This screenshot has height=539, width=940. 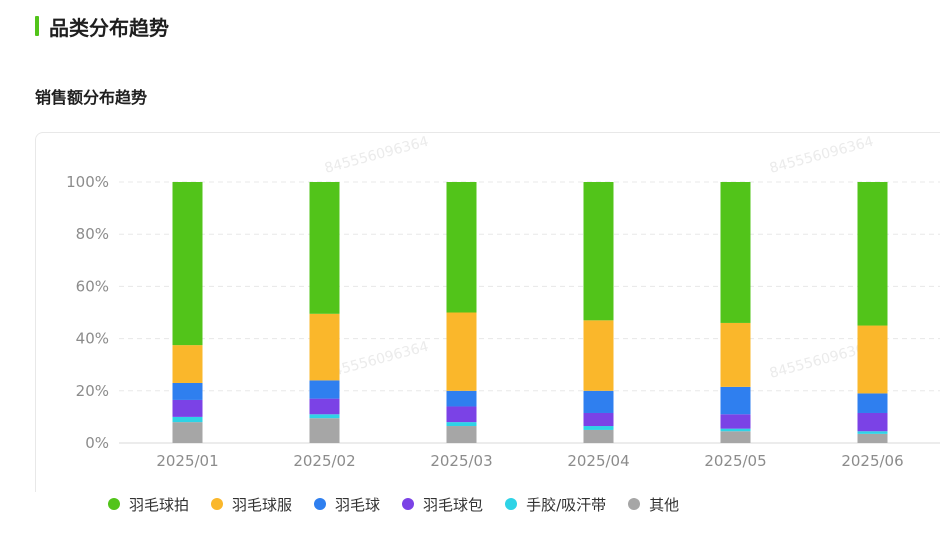 What do you see at coordinates (872, 461) in the screenshot?
I see `x-tick-label: 2025/06` at bounding box center [872, 461].